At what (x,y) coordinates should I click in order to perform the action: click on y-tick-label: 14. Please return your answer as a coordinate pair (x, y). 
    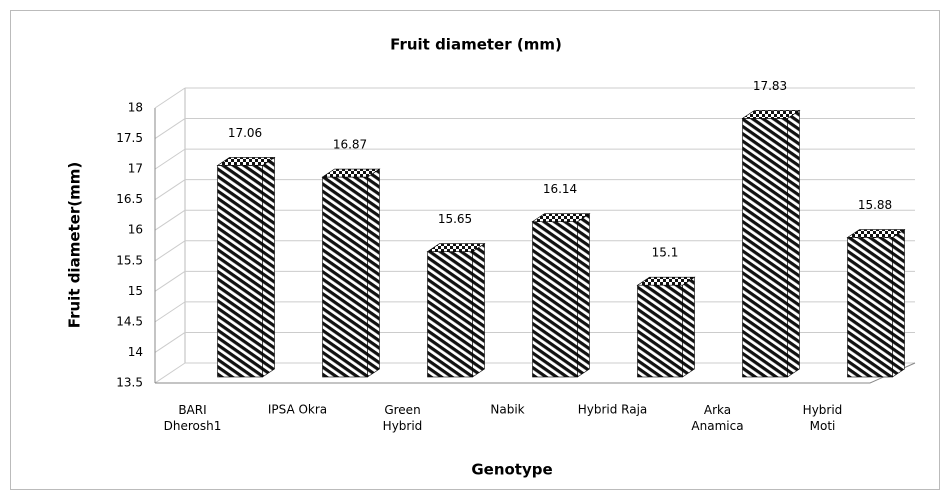
    Looking at the image, I should click on (135, 352).